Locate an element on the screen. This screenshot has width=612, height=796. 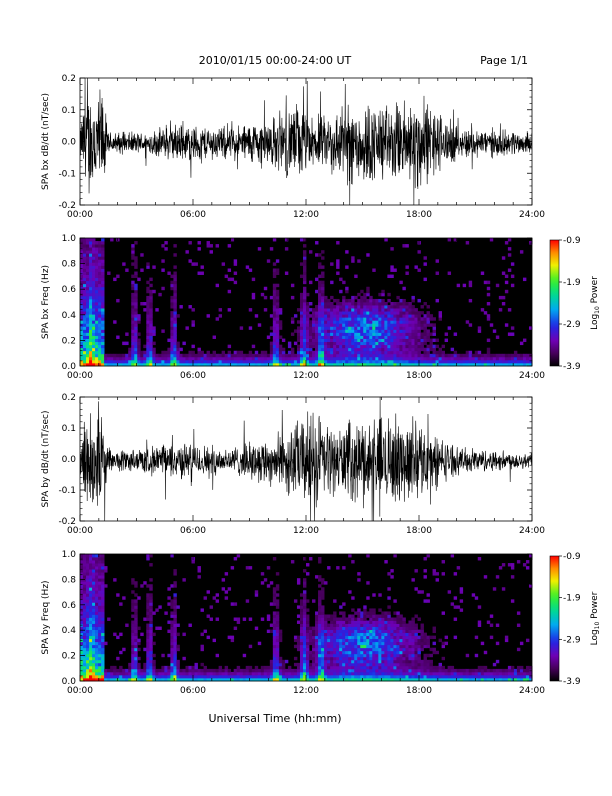
y-tick-label: 0.6 is located at coordinates (69, 290).